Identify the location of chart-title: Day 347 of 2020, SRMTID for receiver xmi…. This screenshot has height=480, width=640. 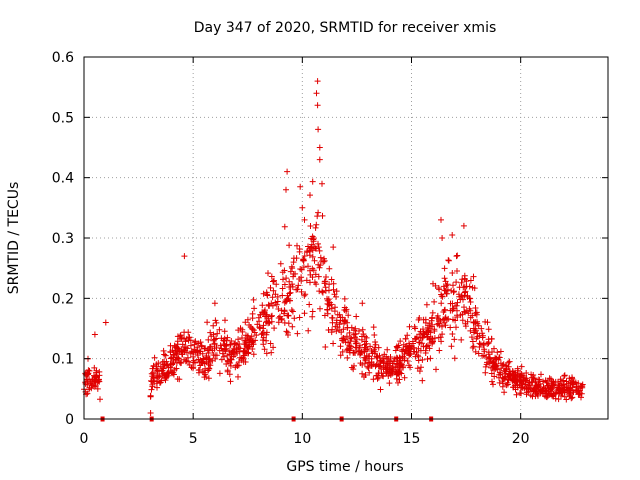
(345, 28).